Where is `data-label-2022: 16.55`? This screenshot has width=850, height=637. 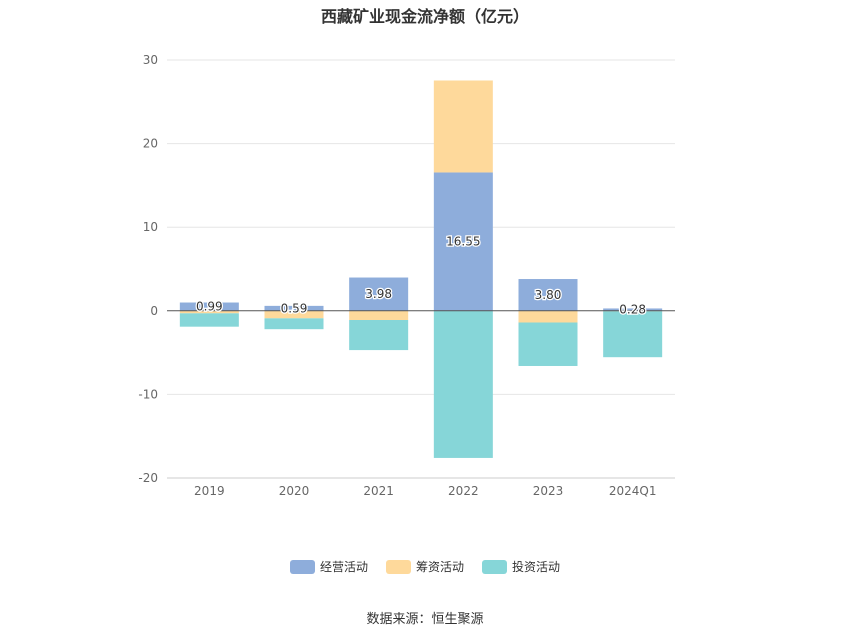
data-label-2022: 16.55 is located at coordinates (463, 242).